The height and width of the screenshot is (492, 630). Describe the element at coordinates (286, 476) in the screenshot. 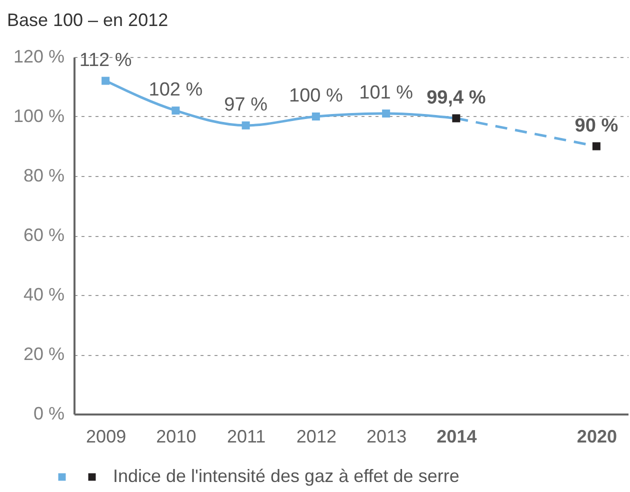

I see `legend-label: Indice de l'intensité des gaz à effet de serre` at that location.